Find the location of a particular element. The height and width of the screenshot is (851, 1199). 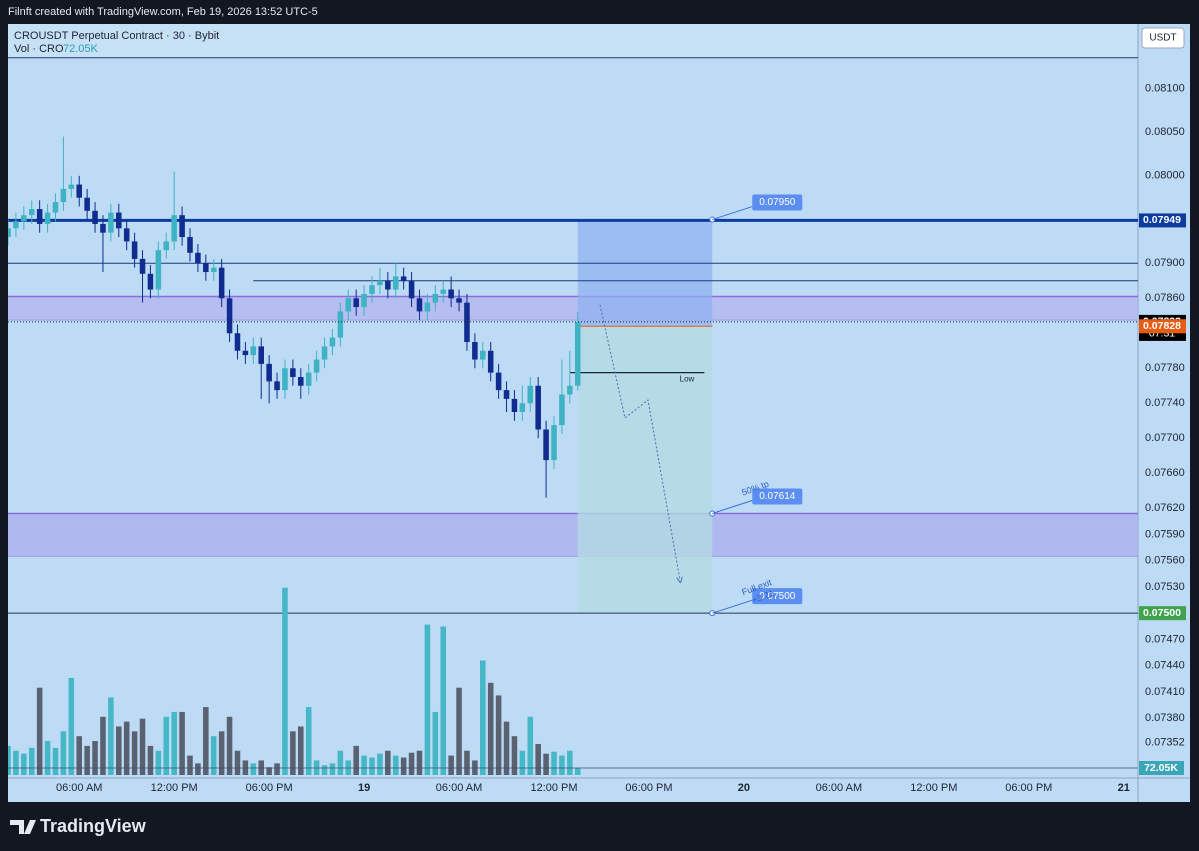

projection-arrow is located at coordinates (639, 442).